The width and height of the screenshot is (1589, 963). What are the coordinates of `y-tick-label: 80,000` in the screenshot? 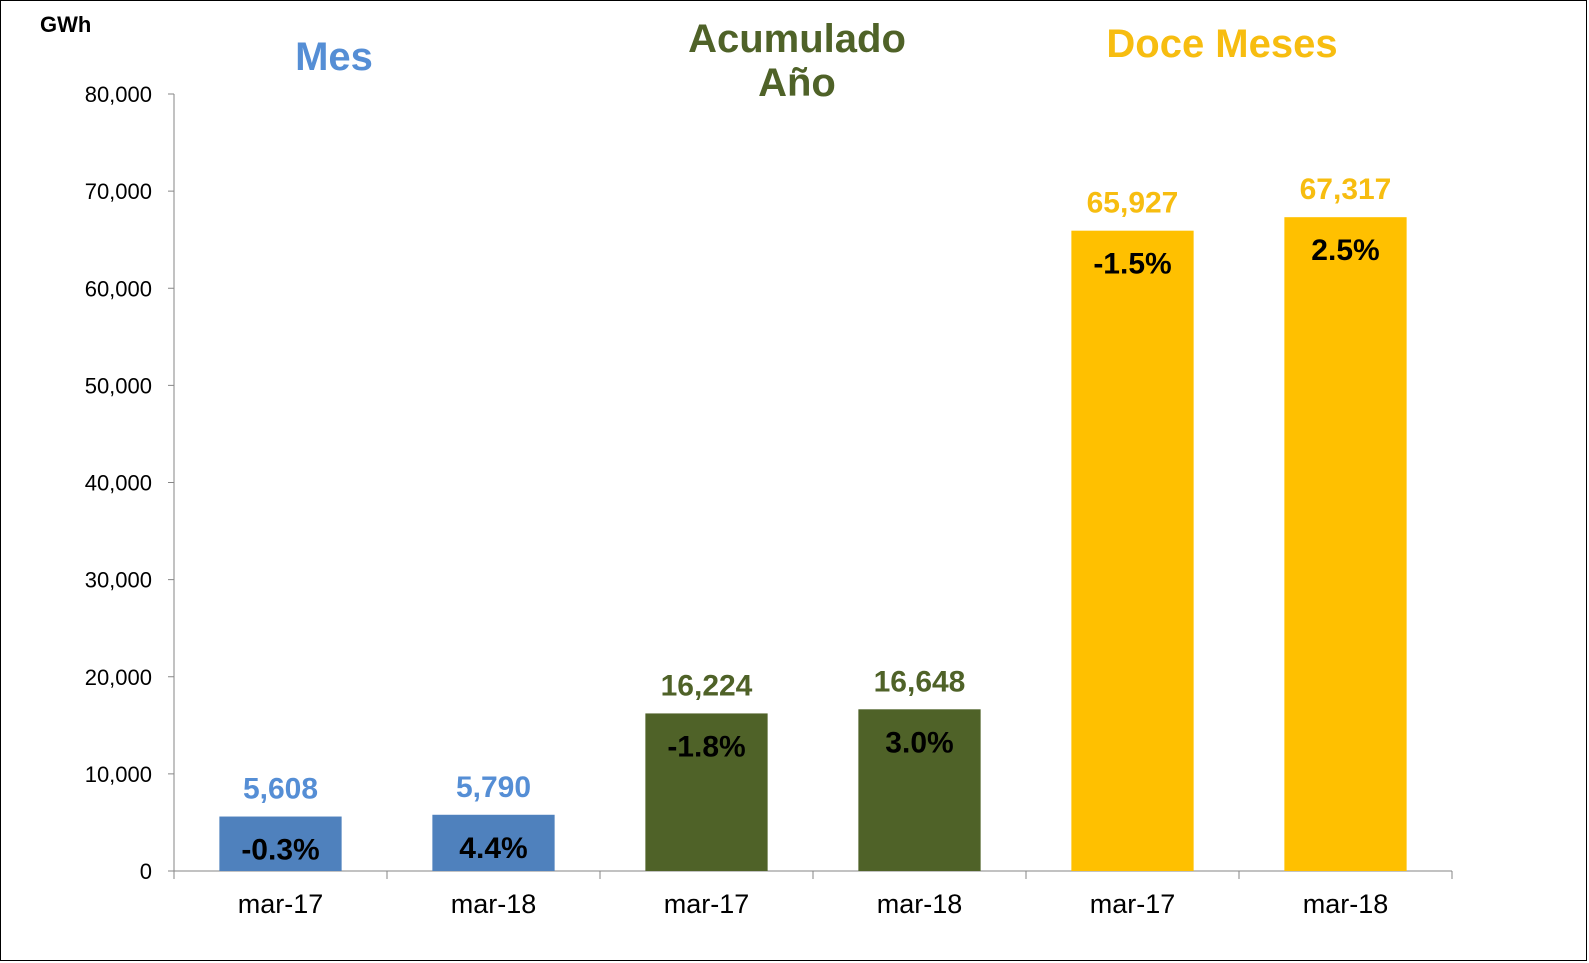 It's located at (118, 94).